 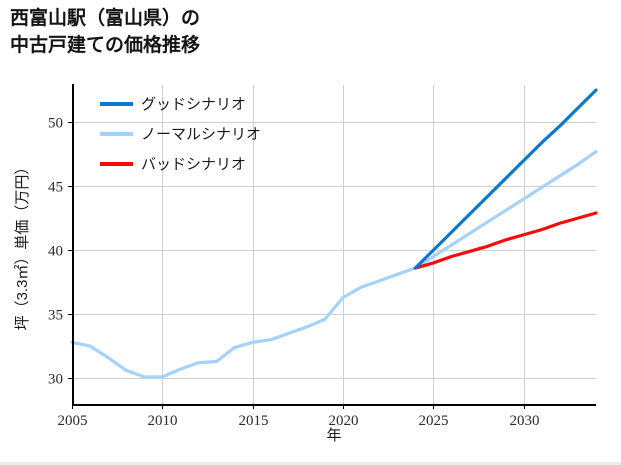 I want to click on x-tick-label: 2010, so click(x=163, y=421).